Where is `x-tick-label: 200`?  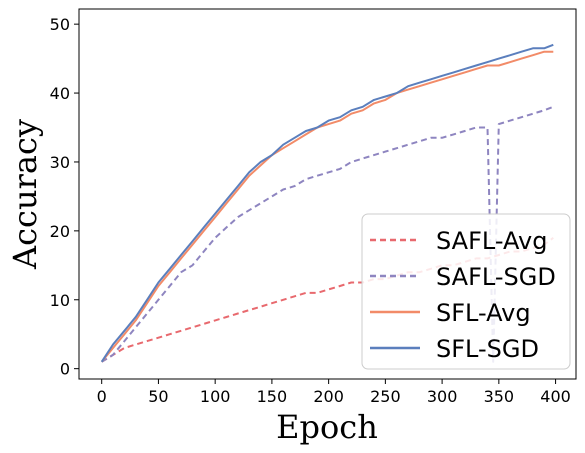 x-tick-label: 200 is located at coordinates (328, 396).